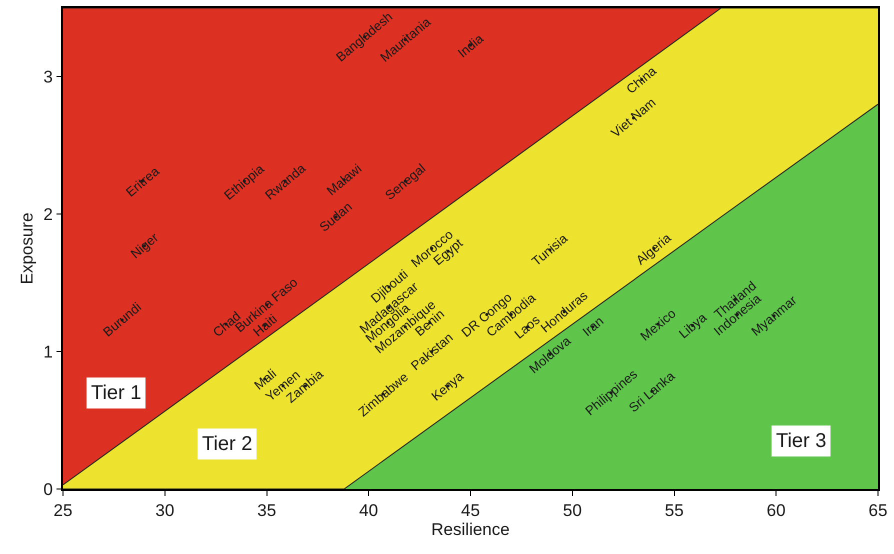  I want to click on annotation: Tier 1, so click(116, 393).